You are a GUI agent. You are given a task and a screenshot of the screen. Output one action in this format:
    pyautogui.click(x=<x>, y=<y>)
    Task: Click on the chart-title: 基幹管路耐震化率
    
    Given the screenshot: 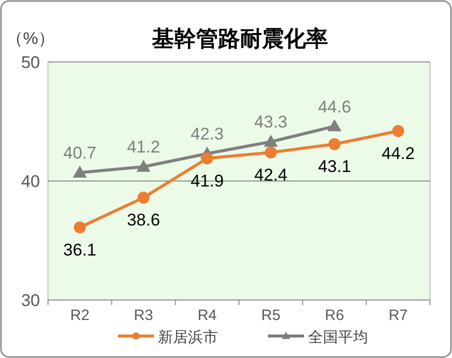 What is the action you would take?
    pyautogui.click(x=239, y=38)
    